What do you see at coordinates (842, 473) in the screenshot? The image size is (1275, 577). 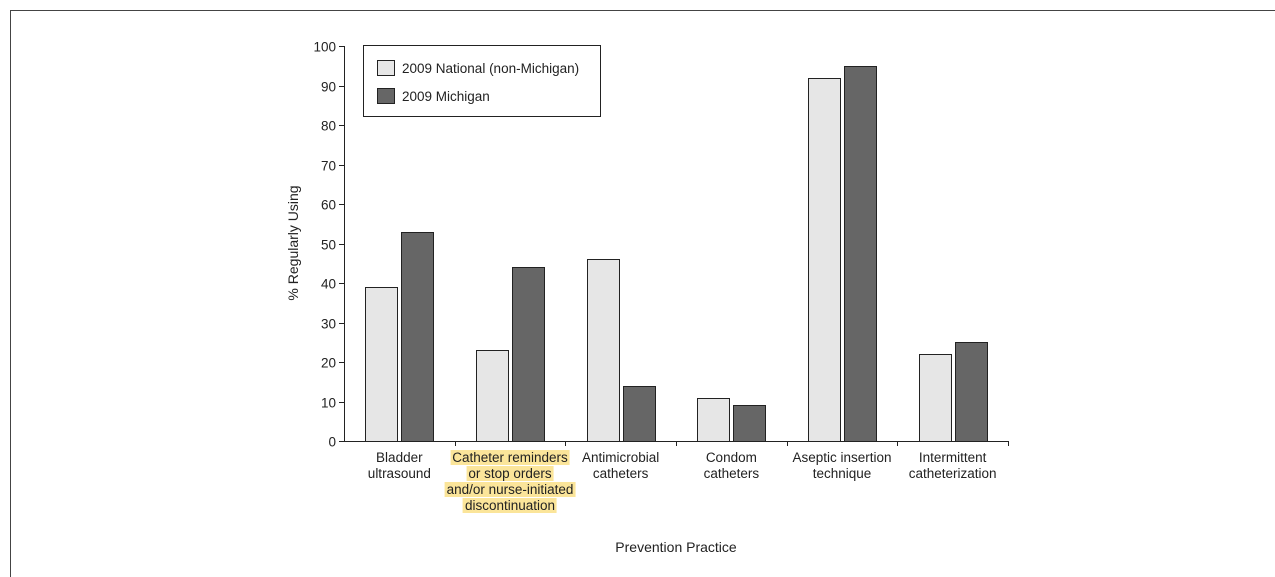 I see `x-tick-label-line: technique` at bounding box center [842, 473].